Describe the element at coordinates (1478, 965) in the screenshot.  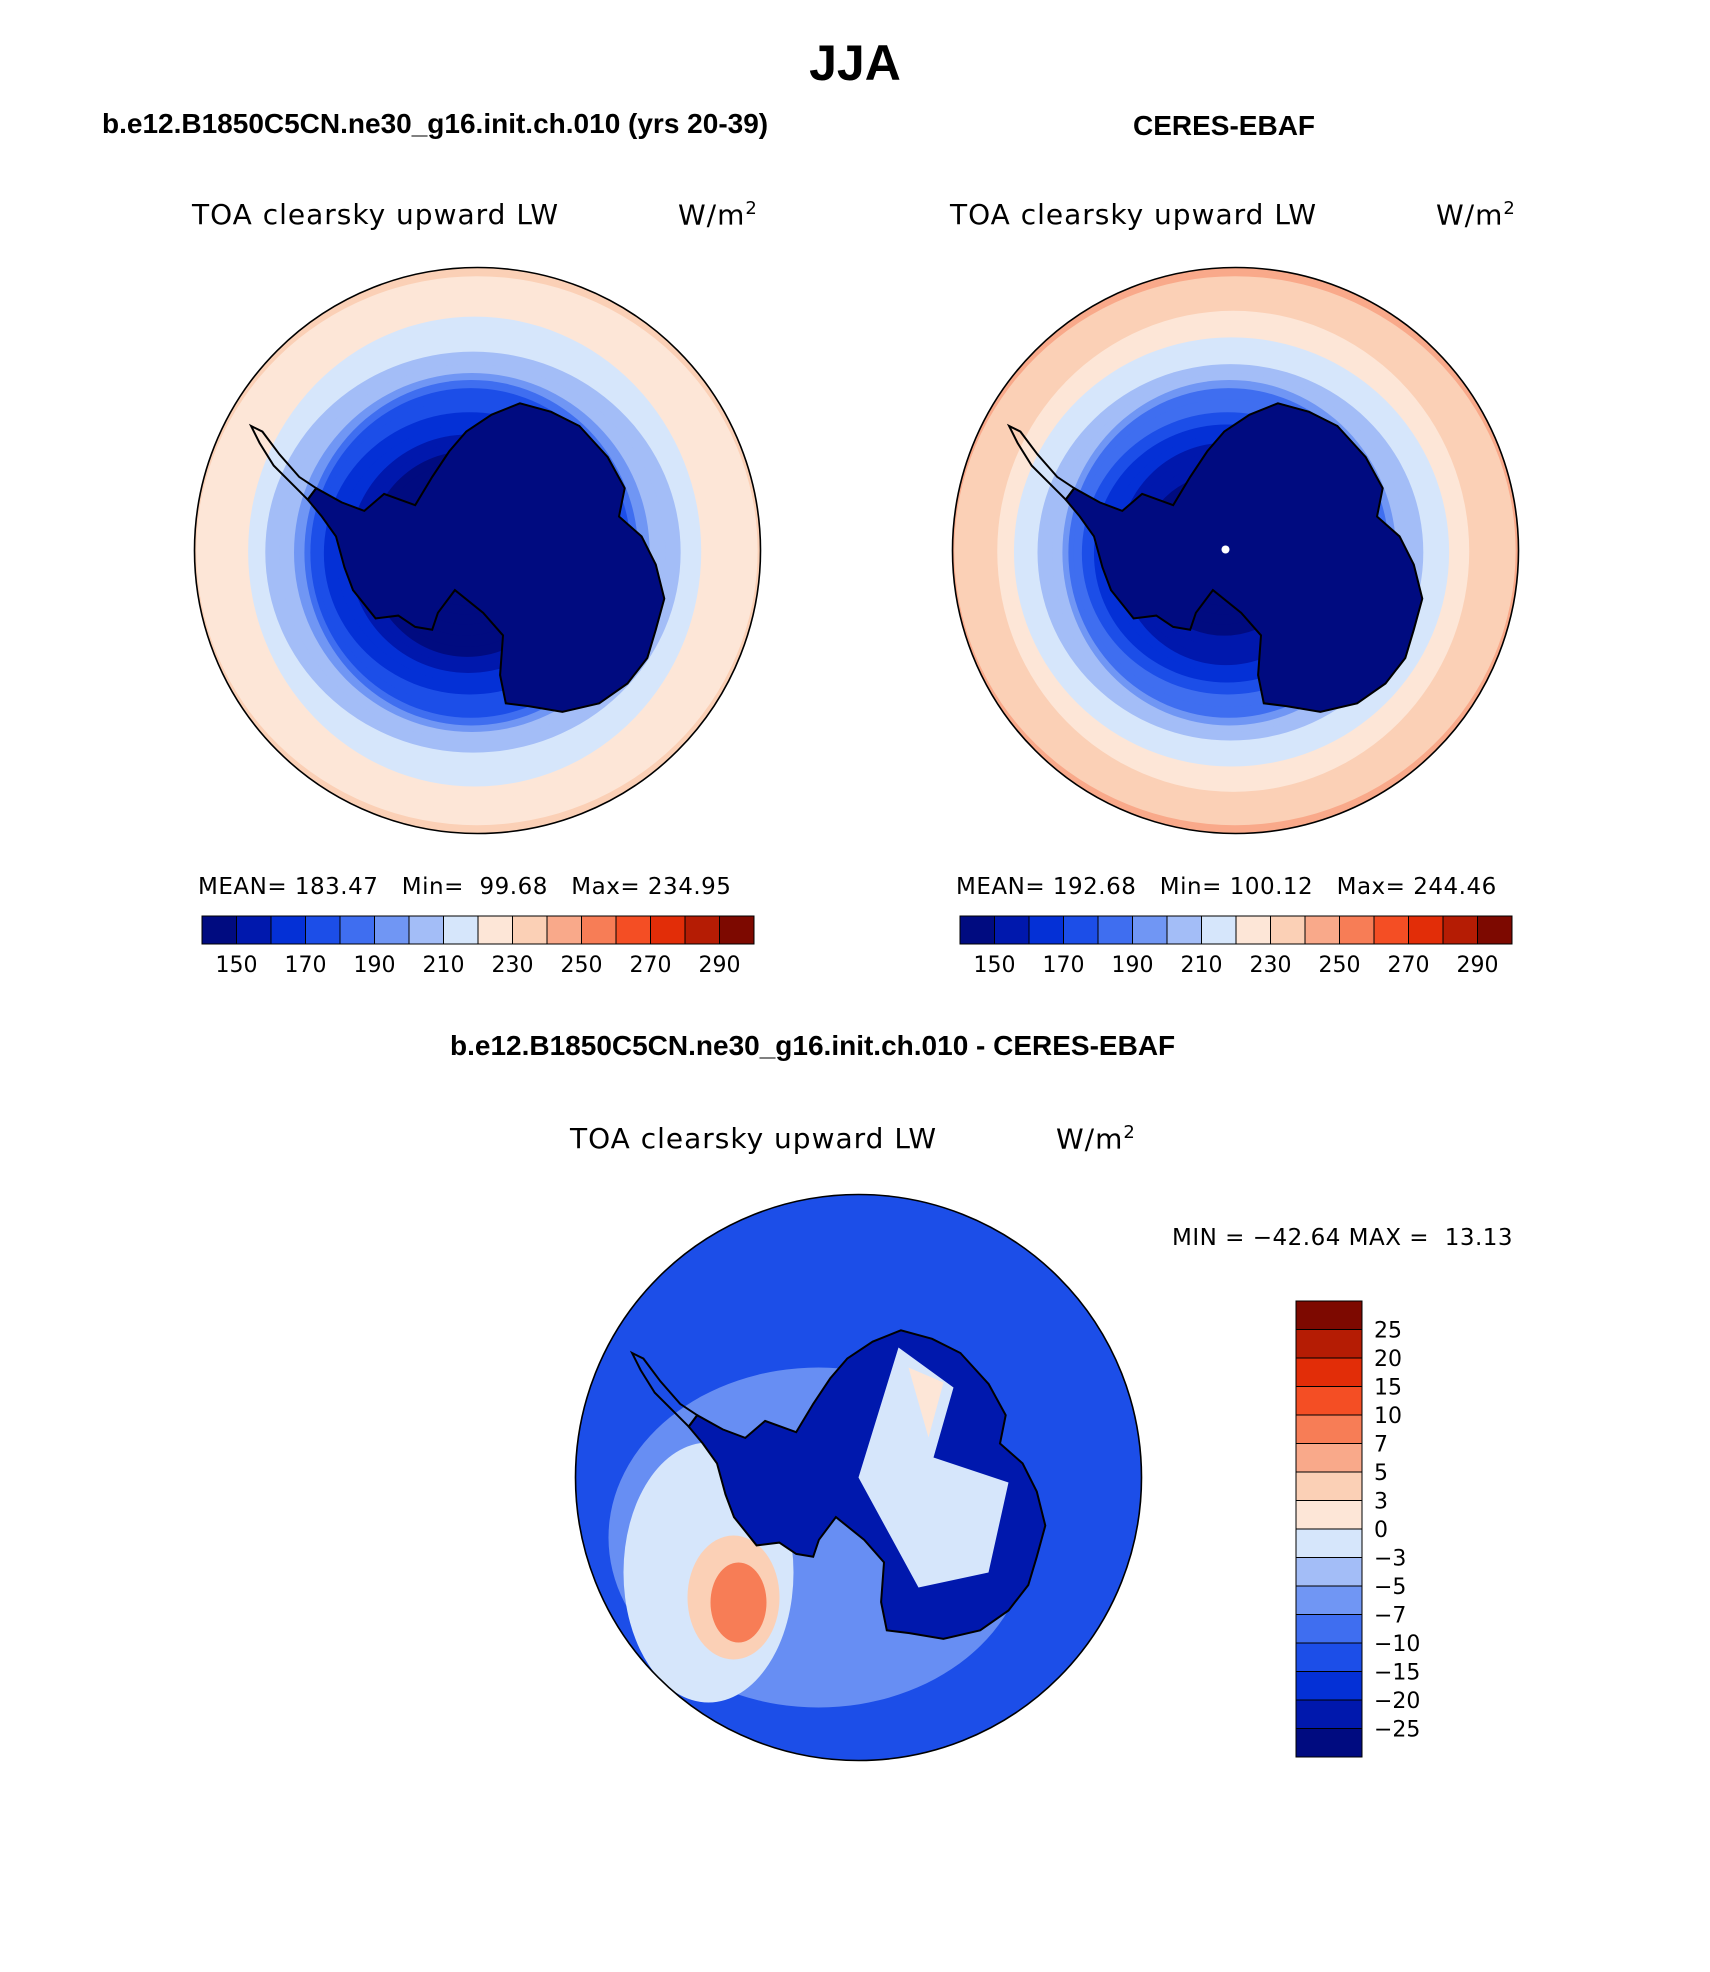
I see `obs-colorbar-tick-label: 290` at that location.